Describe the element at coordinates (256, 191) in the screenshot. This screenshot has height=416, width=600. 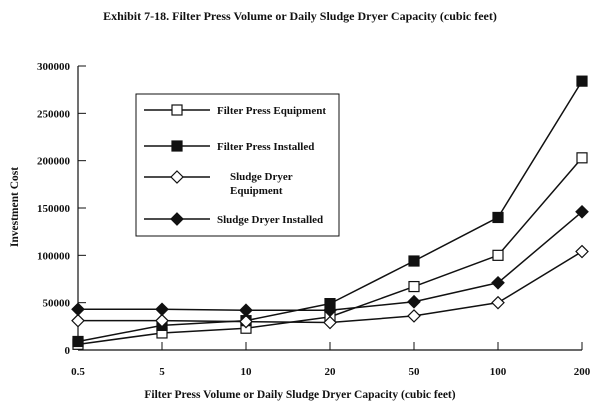
I see `legend-label-sludge-dryer-equipment-line-2: Equipment` at that location.